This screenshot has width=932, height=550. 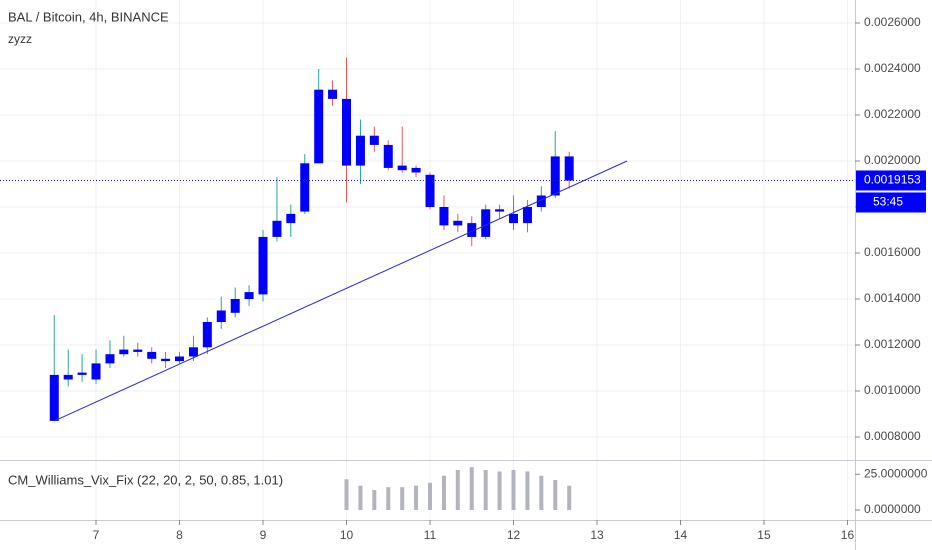 What do you see at coordinates (514, 535) in the screenshot?
I see `x-tick-label: 12` at bounding box center [514, 535].